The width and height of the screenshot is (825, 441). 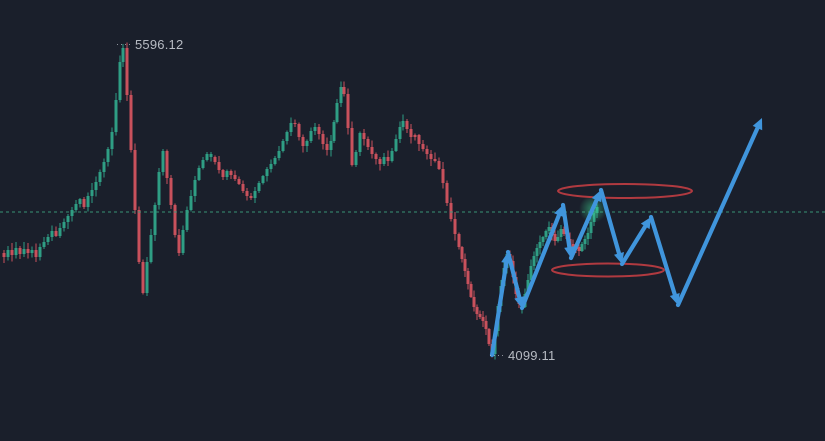 I want to click on zone-ellipses, so click(x=622, y=230).